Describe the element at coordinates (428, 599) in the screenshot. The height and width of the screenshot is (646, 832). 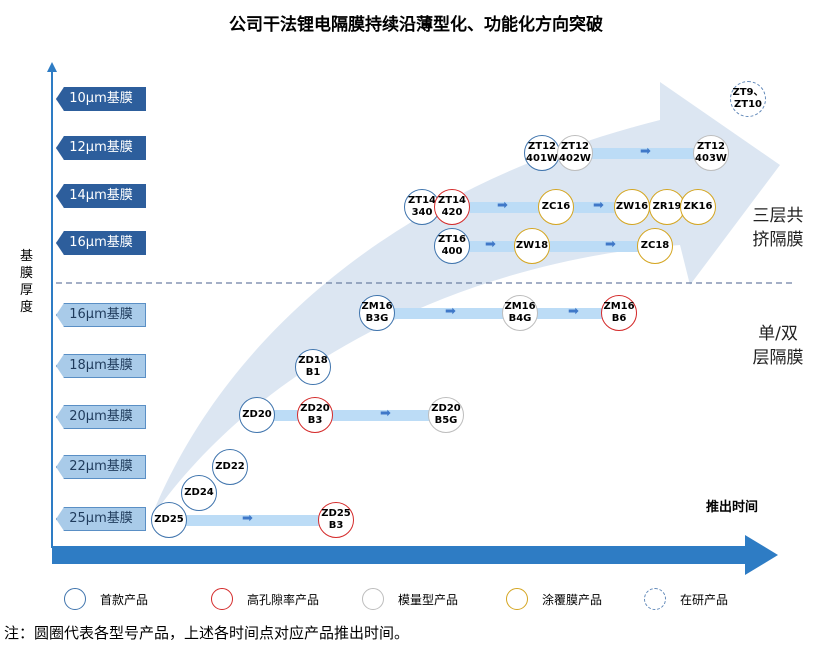
I see `legend-label: 模量型产品` at that location.